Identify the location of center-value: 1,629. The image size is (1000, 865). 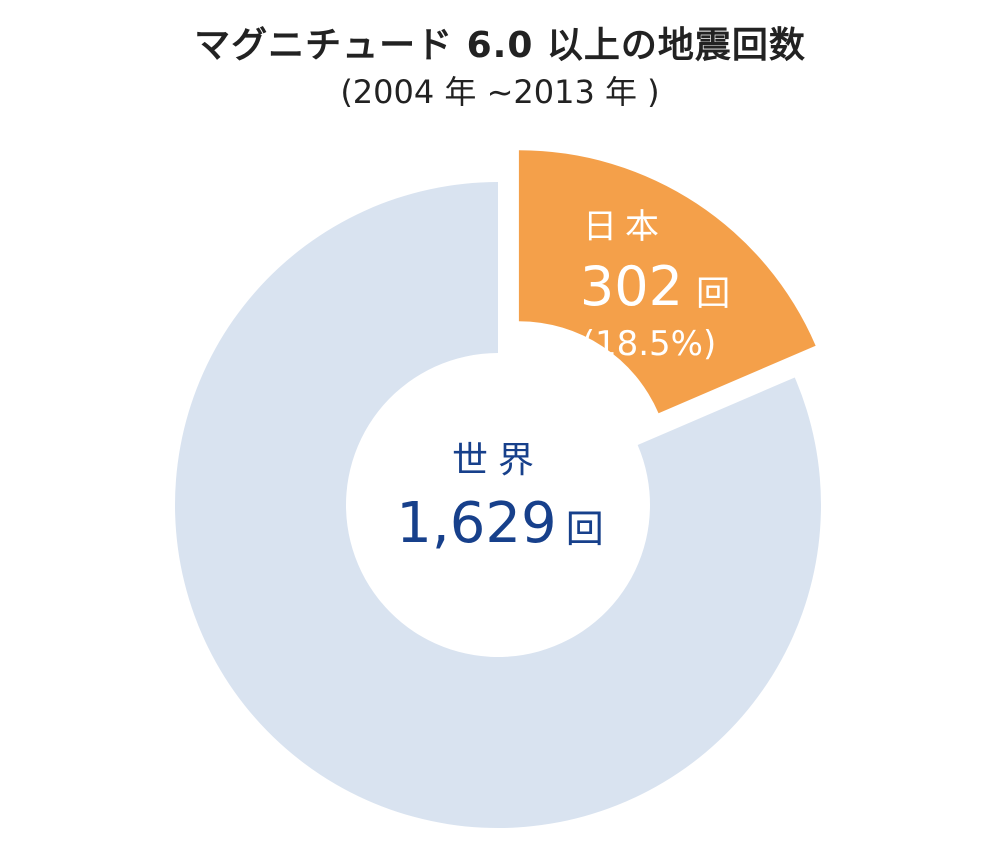
(476, 523).